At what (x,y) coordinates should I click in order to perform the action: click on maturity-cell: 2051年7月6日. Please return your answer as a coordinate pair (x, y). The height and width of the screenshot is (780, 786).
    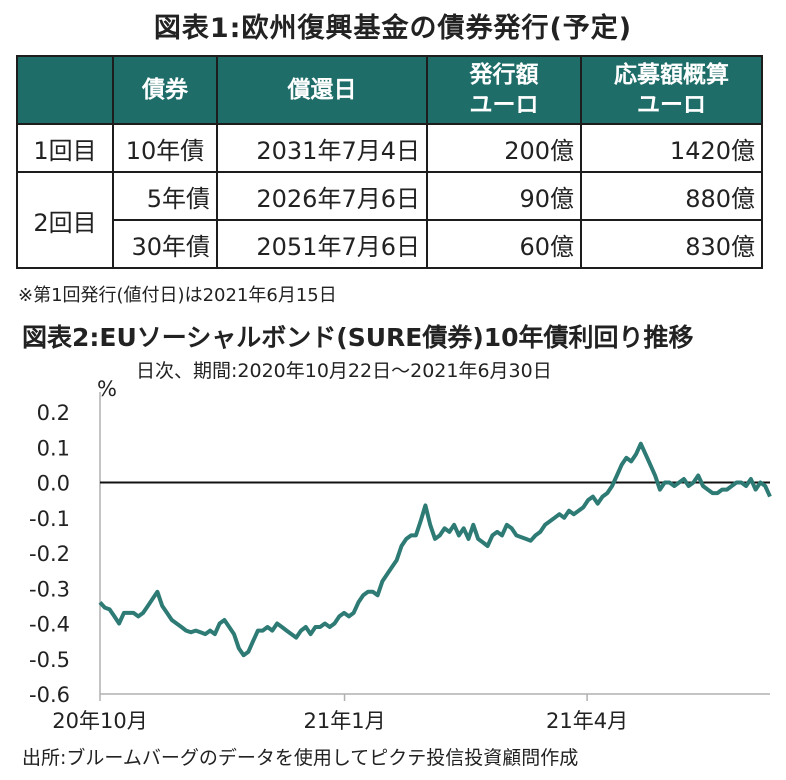
    Looking at the image, I should click on (322, 244).